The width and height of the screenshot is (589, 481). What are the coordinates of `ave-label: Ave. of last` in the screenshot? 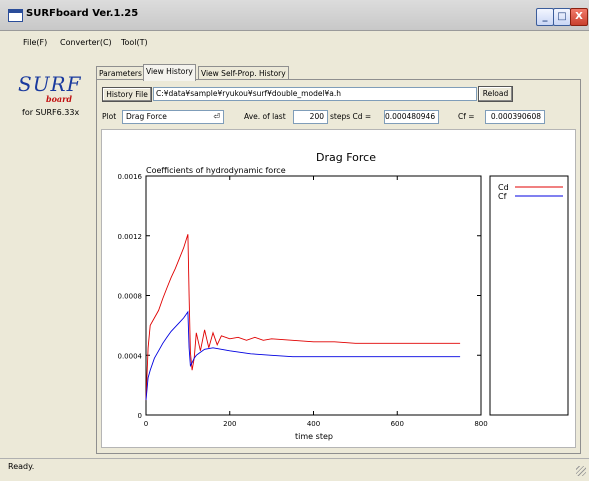 It's located at (265, 116).